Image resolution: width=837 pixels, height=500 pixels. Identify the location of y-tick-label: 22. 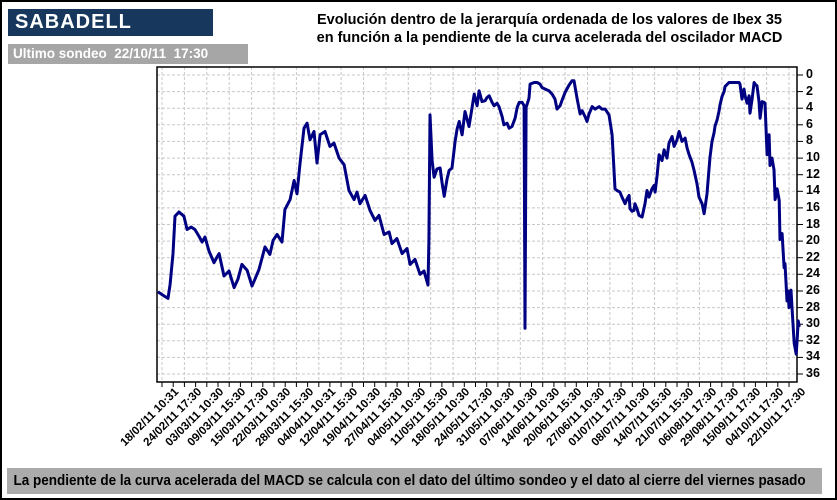
(813, 256).